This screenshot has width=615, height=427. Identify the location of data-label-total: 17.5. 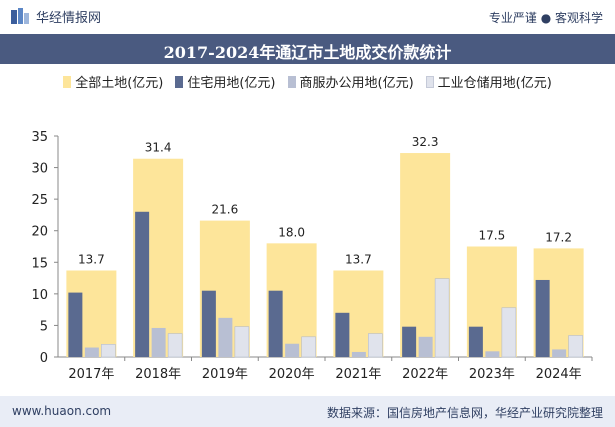
(492, 236).